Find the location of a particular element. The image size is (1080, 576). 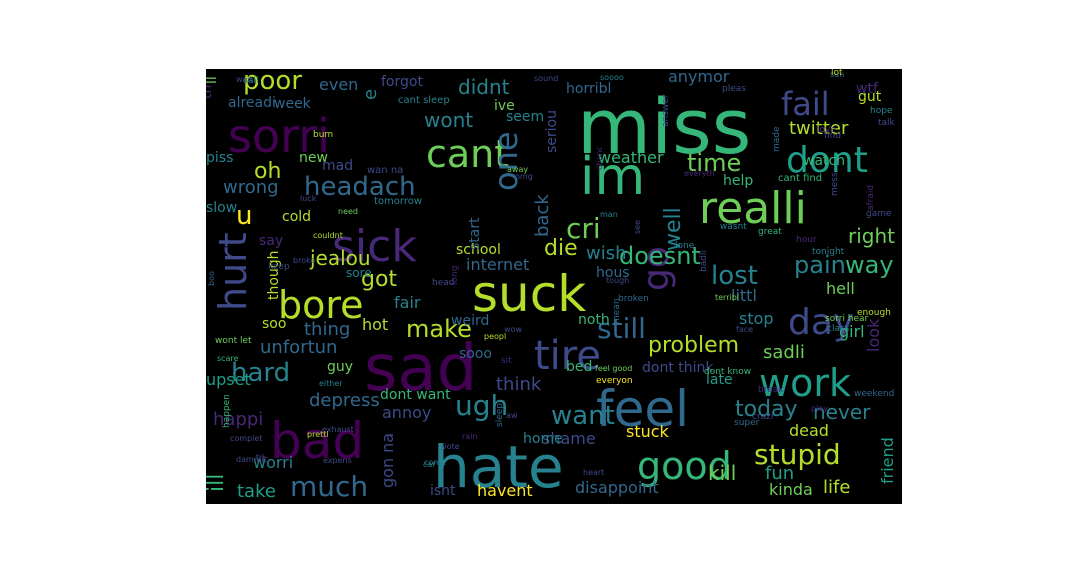

cloud-word: pleas is located at coordinates (734, 89).